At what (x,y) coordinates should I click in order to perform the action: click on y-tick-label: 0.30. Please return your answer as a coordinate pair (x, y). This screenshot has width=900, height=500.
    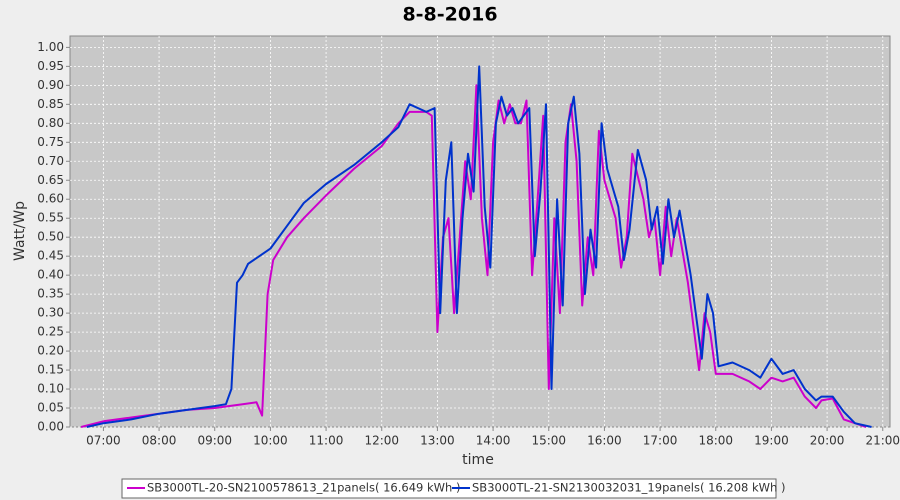
    Looking at the image, I should click on (50, 313).